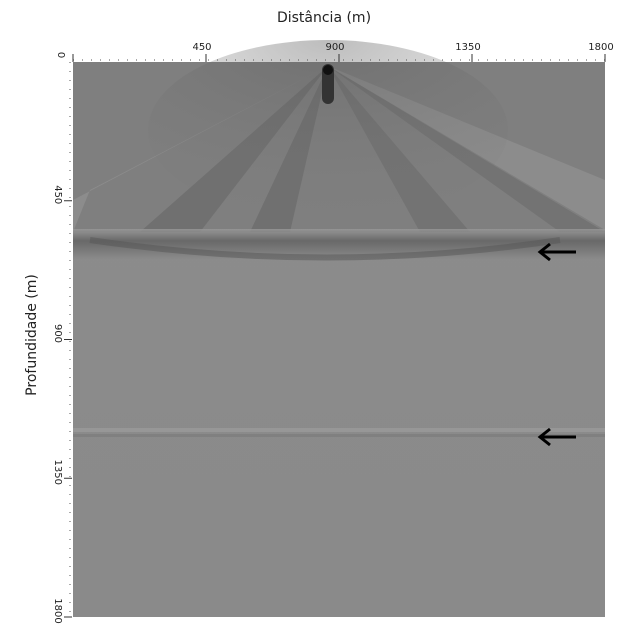 This screenshot has width=630, height=628. What do you see at coordinates (324, 18) in the screenshot?
I see `x-axis-label: Distância (m)` at bounding box center [324, 18].